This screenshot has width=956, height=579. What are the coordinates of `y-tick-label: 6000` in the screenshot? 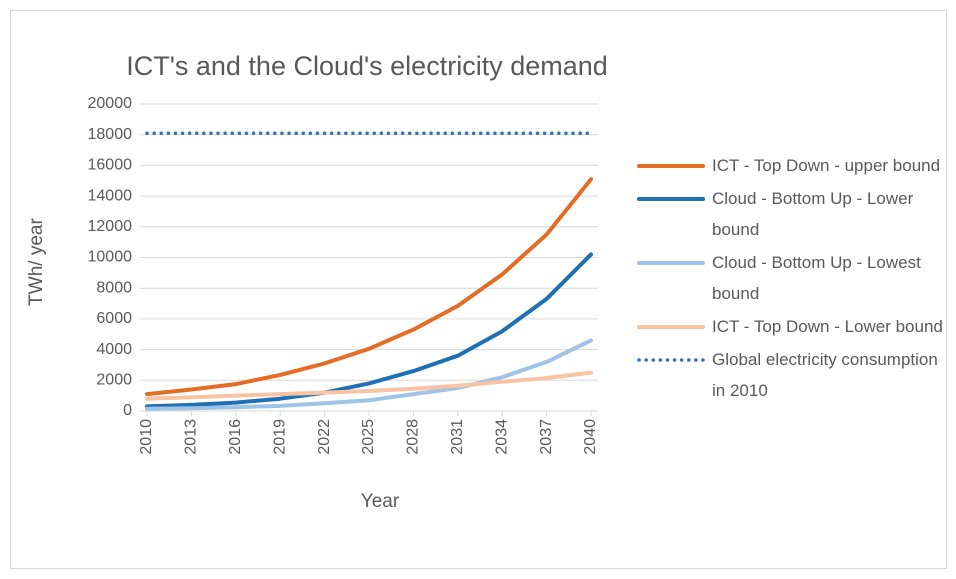 It's located at (114, 318).